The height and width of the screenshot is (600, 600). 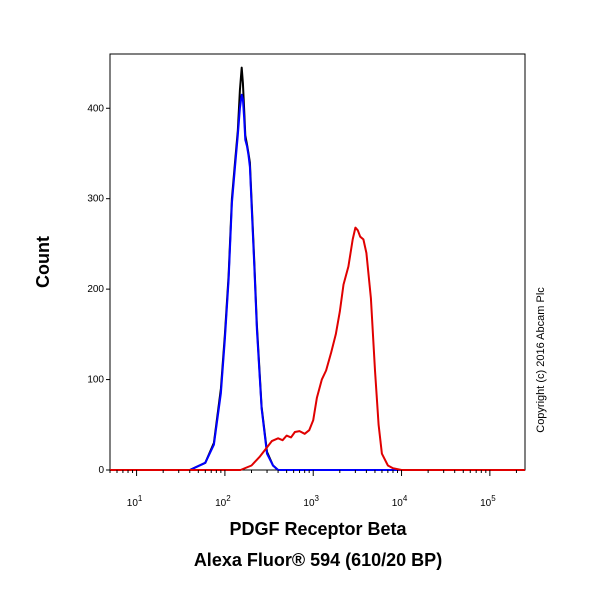 What do you see at coordinates (311, 501) in the screenshot?
I see `x-tick-label-2: 10³` at bounding box center [311, 501].